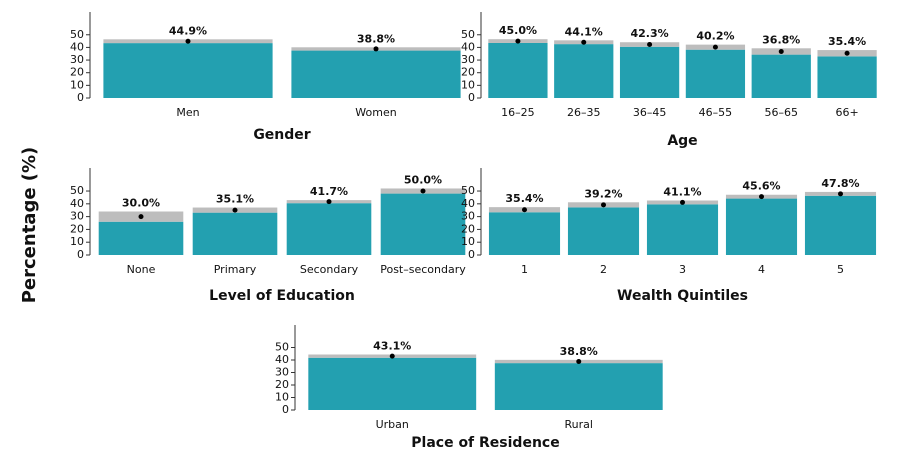  I want to click on value-label: 30.0%, so click(141, 203).